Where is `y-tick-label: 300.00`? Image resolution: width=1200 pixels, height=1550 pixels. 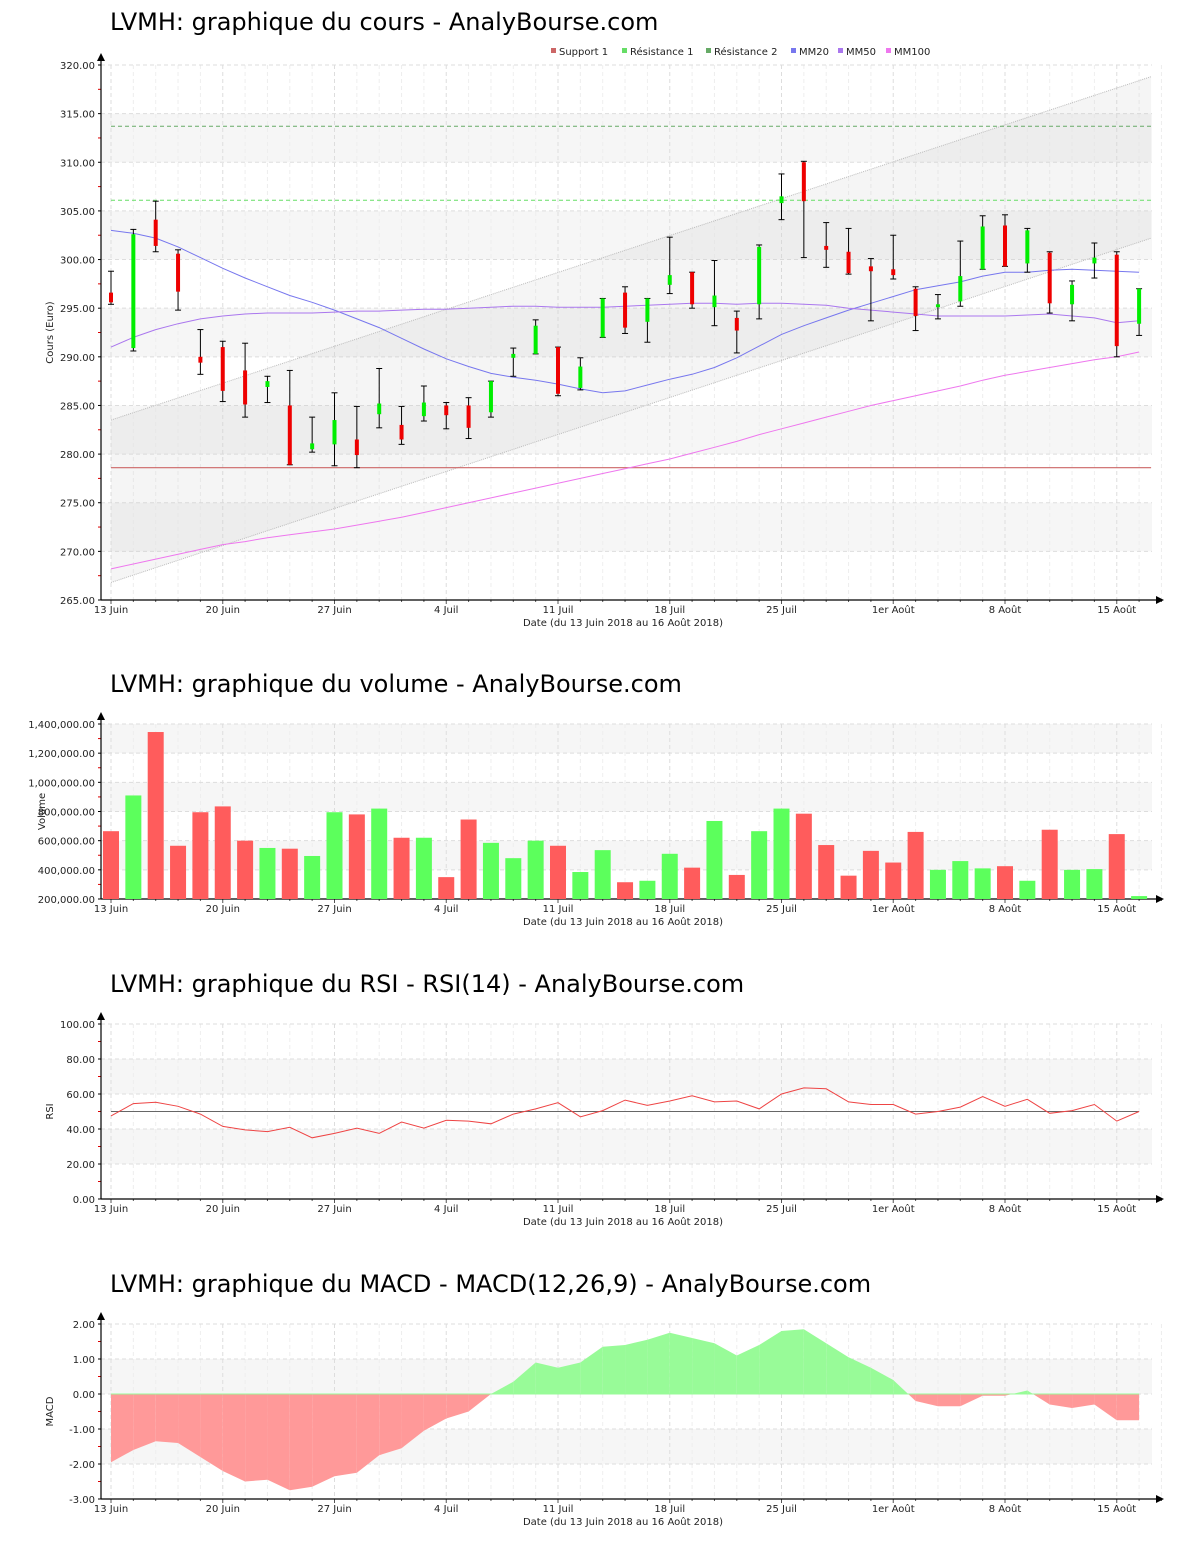 y-tick-label: 300.00 is located at coordinates (77, 261).